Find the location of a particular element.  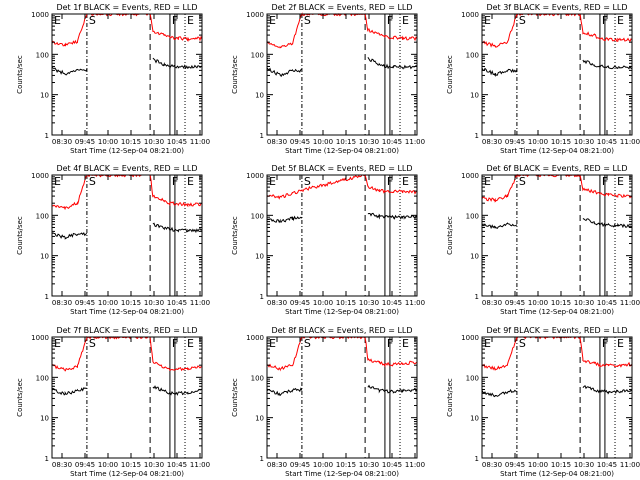

panel-title: Det 4f BLACK = Events, RED = LLD is located at coordinates (126, 168).